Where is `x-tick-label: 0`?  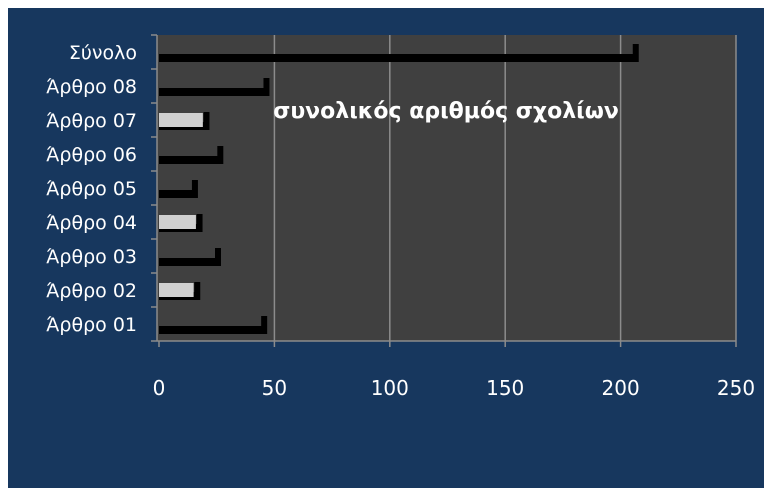 x-tick-label: 0 is located at coordinates (159, 388).